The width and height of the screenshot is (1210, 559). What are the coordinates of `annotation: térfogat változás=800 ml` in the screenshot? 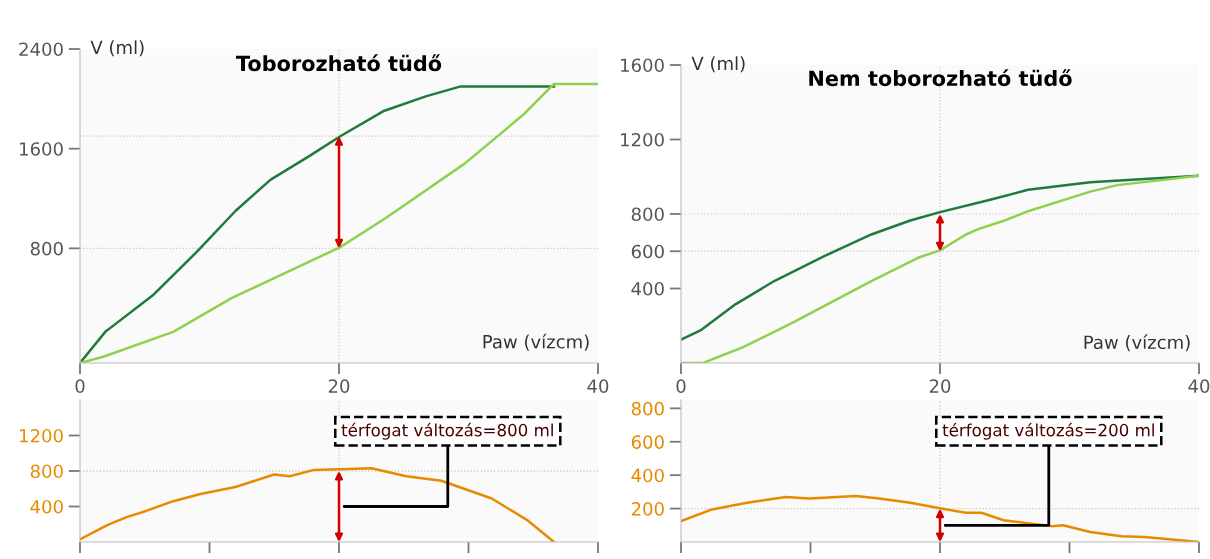 It's located at (447, 431).